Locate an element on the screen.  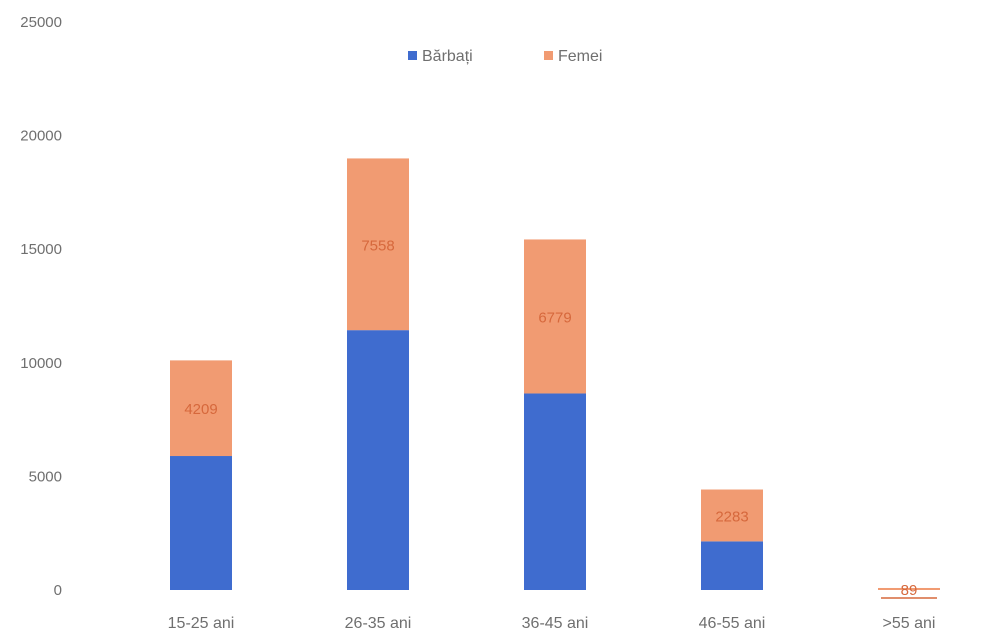
x-tick-label-1: 26-35 ani is located at coordinates (378, 623).